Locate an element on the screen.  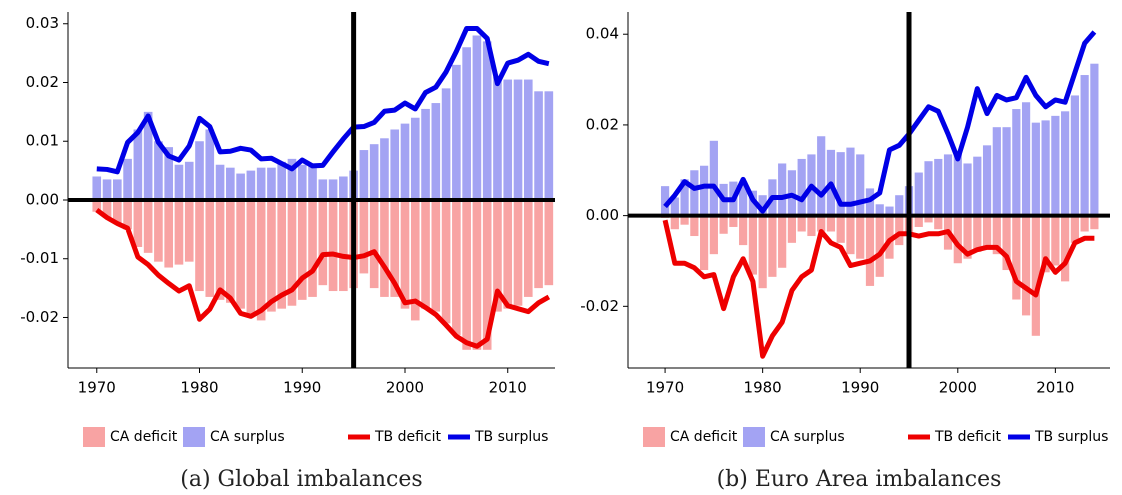
legend-label: TB deficit is located at coordinates (968, 437).